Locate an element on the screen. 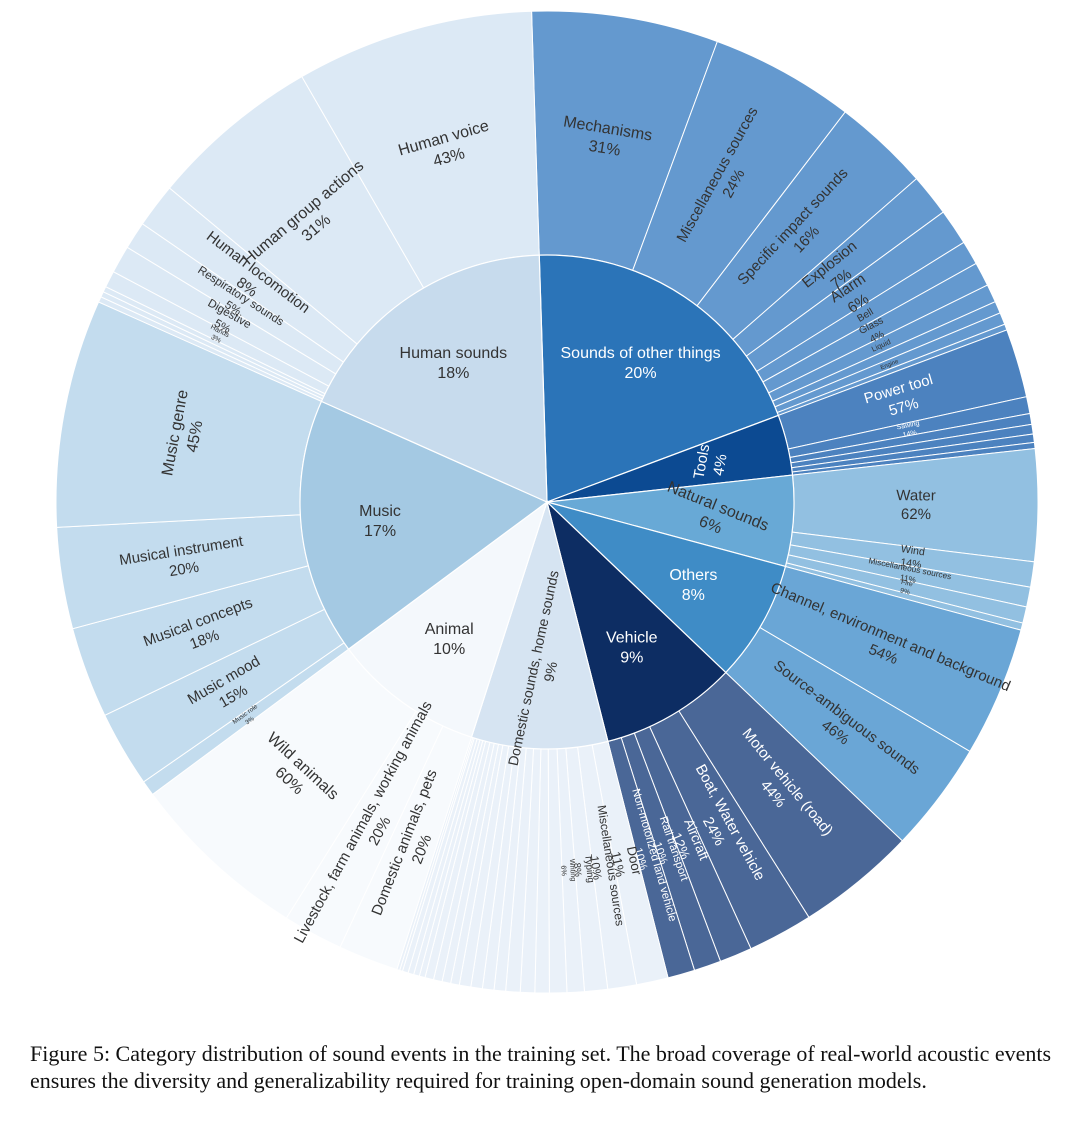 This screenshot has height=1132, width=1080. slice-music is located at coordinates (424, 525).